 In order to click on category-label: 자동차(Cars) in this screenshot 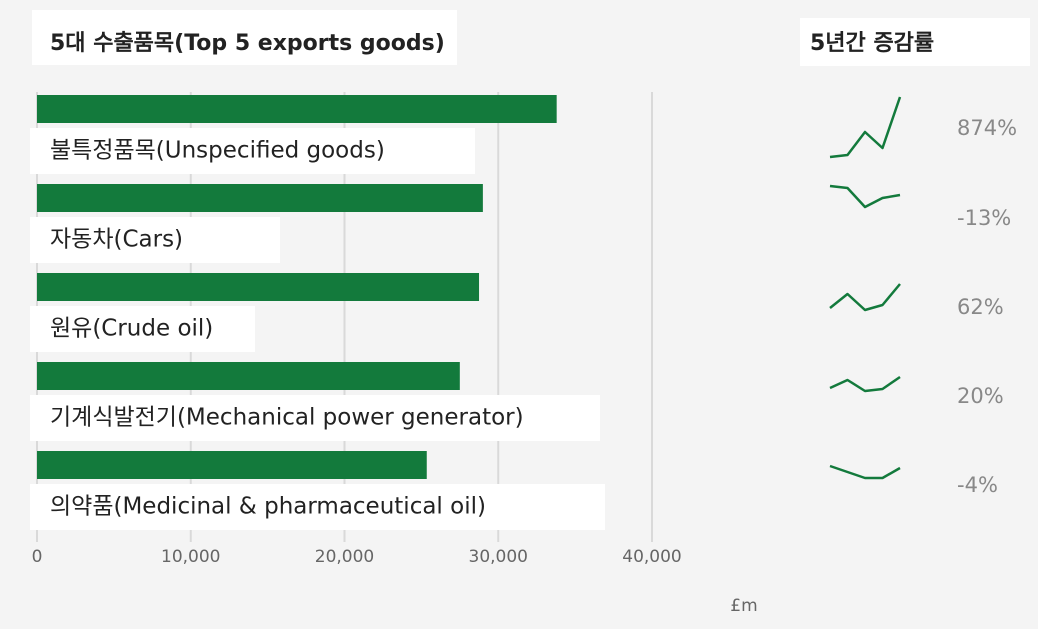, I will do `click(116, 240)`.